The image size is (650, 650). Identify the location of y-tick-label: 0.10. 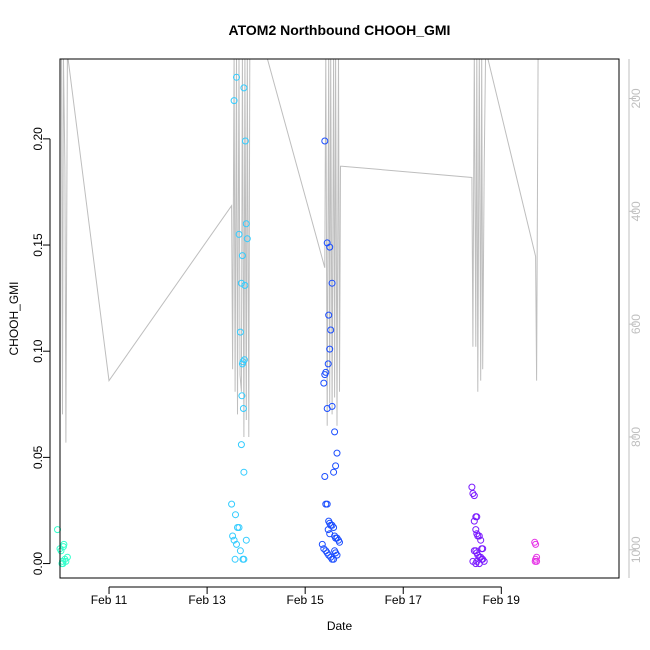
(38, 351).